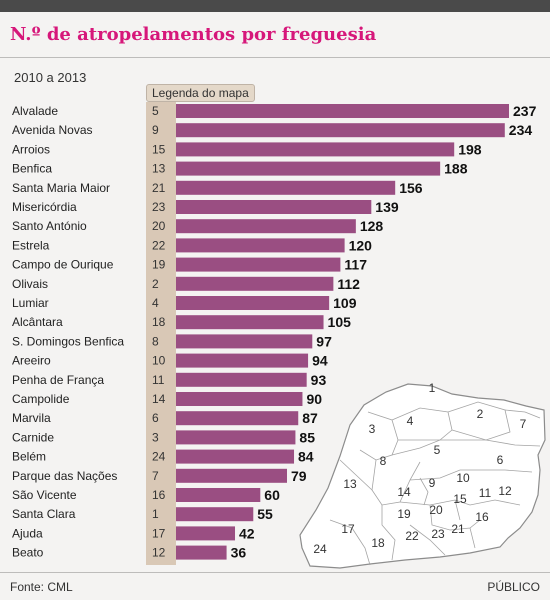 The height and width of the screenshot is (600, 550). Describe the element at coordinates (324, 341) in the screenshot. I see `value-label: 97` at that location.